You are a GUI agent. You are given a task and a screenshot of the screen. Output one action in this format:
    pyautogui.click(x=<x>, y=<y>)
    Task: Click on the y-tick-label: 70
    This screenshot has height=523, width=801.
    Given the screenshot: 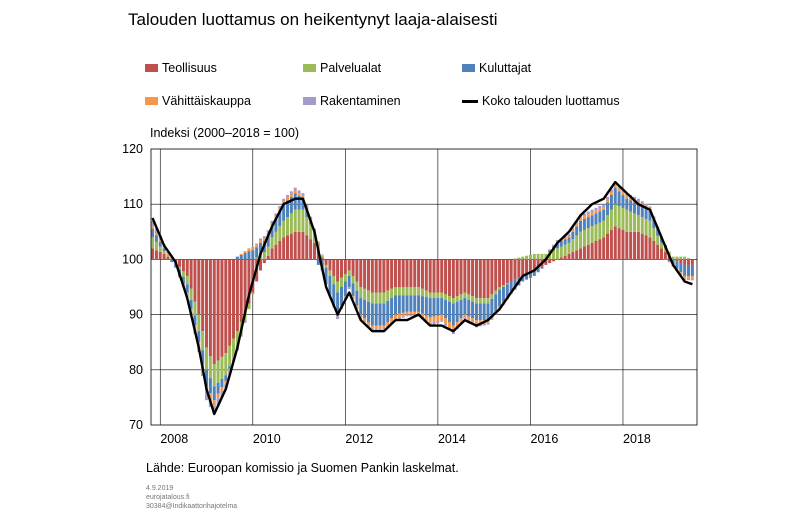 What is the action you would take?
    pyautogui.click(x=136, y=425)
    